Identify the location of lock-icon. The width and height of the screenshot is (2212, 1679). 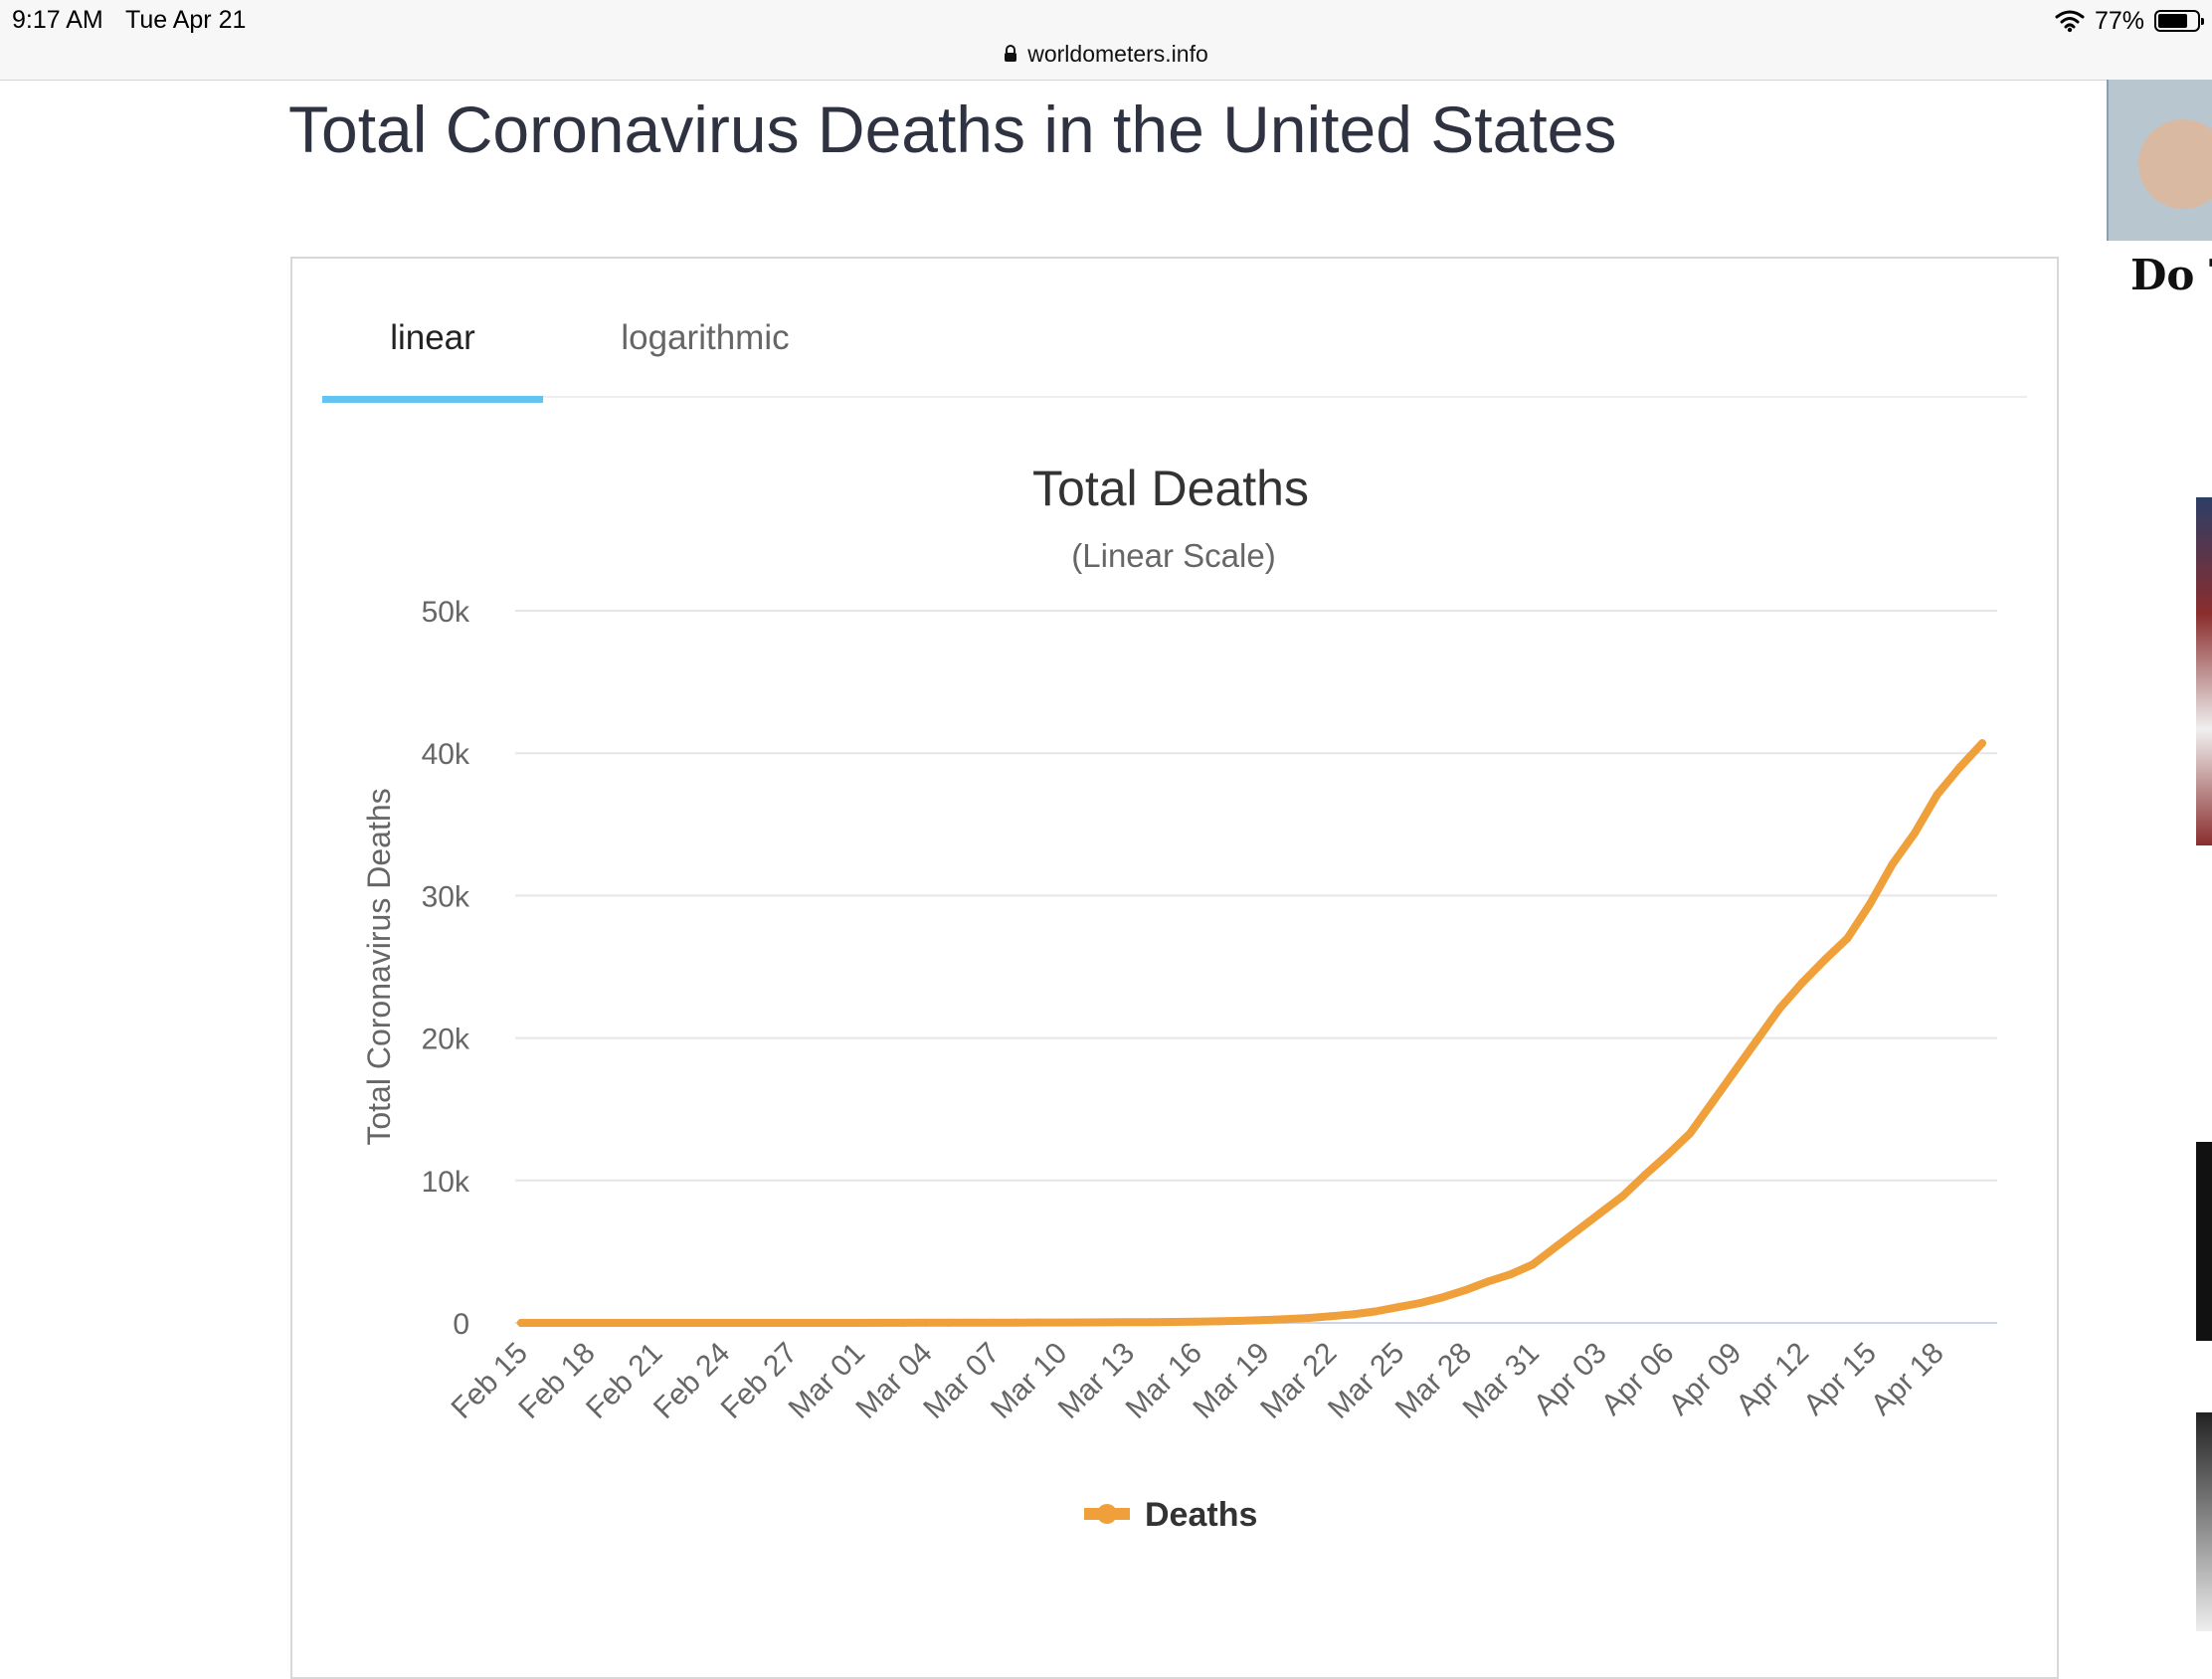
(1011, 53).